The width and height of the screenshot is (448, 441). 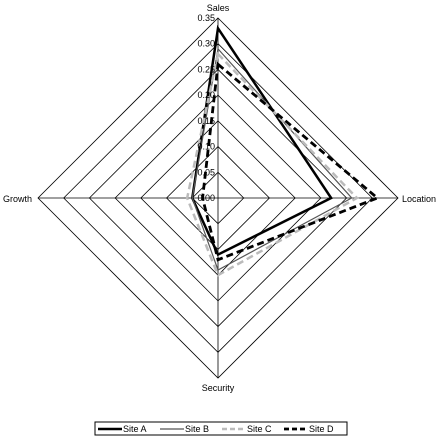 I want to click on legend-entry: Site B, so click(x=197, y=429).